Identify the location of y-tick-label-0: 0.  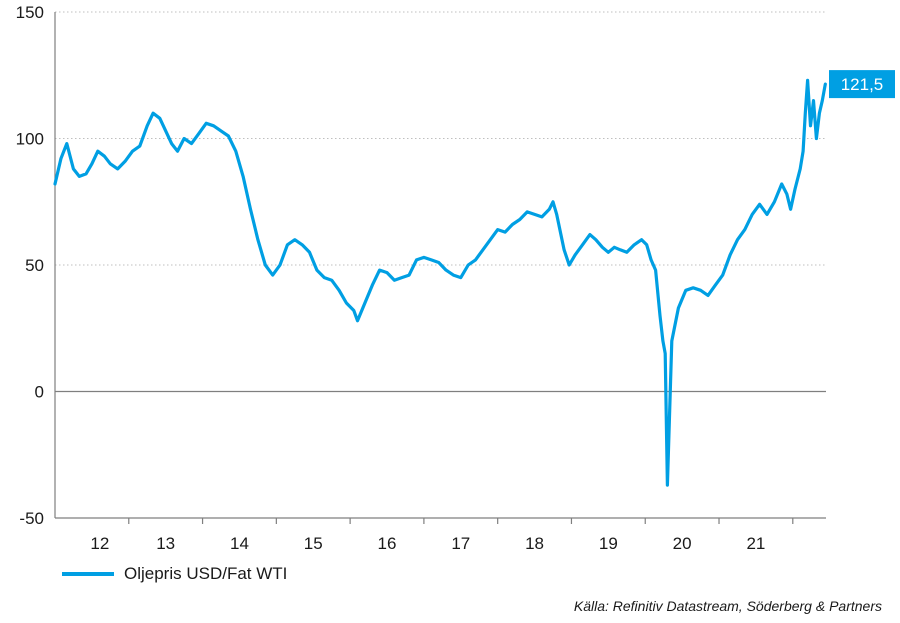
(39, 392).